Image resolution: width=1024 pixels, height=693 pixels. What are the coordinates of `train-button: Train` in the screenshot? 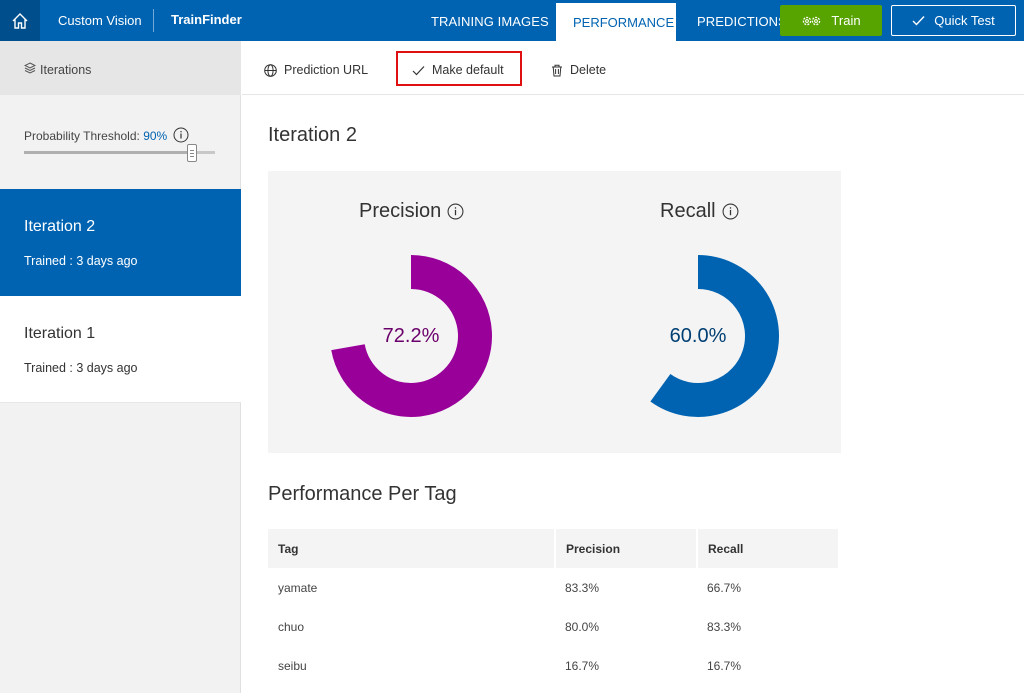 It's located at (831, 20).